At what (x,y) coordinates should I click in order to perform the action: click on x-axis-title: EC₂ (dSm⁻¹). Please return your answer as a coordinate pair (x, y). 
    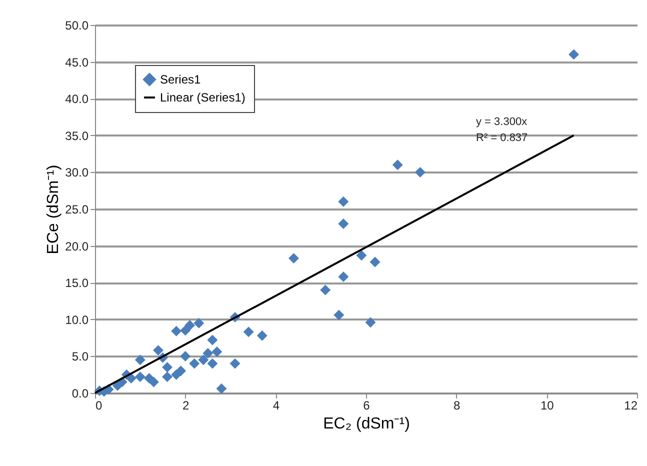
    Looking at the image, I should click on (366, 424).